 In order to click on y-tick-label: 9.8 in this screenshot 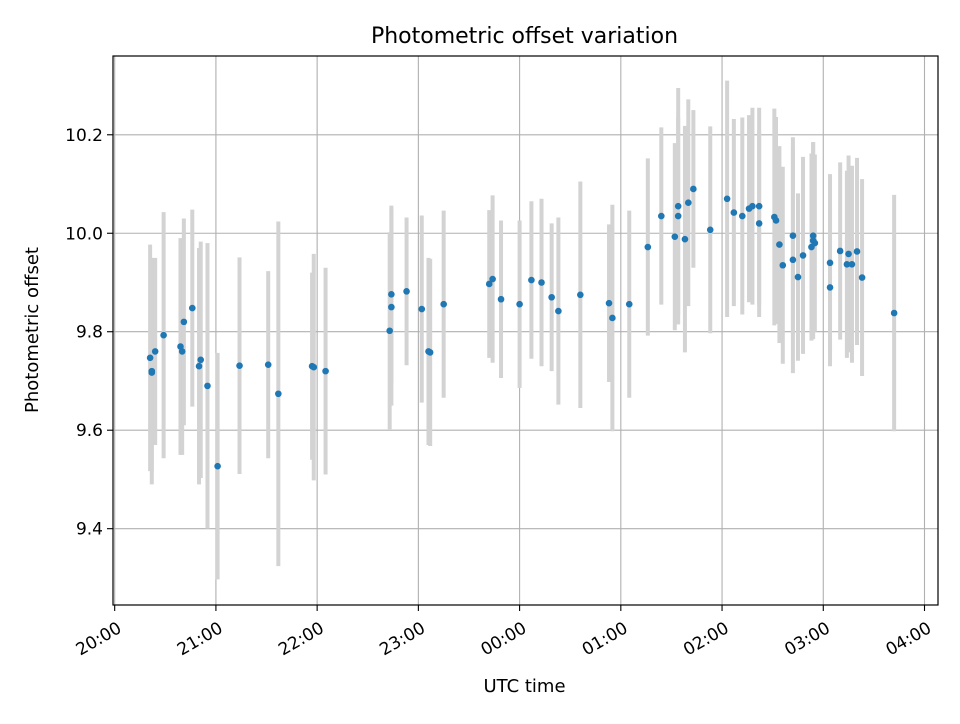, I will do `click(89, 333)`.